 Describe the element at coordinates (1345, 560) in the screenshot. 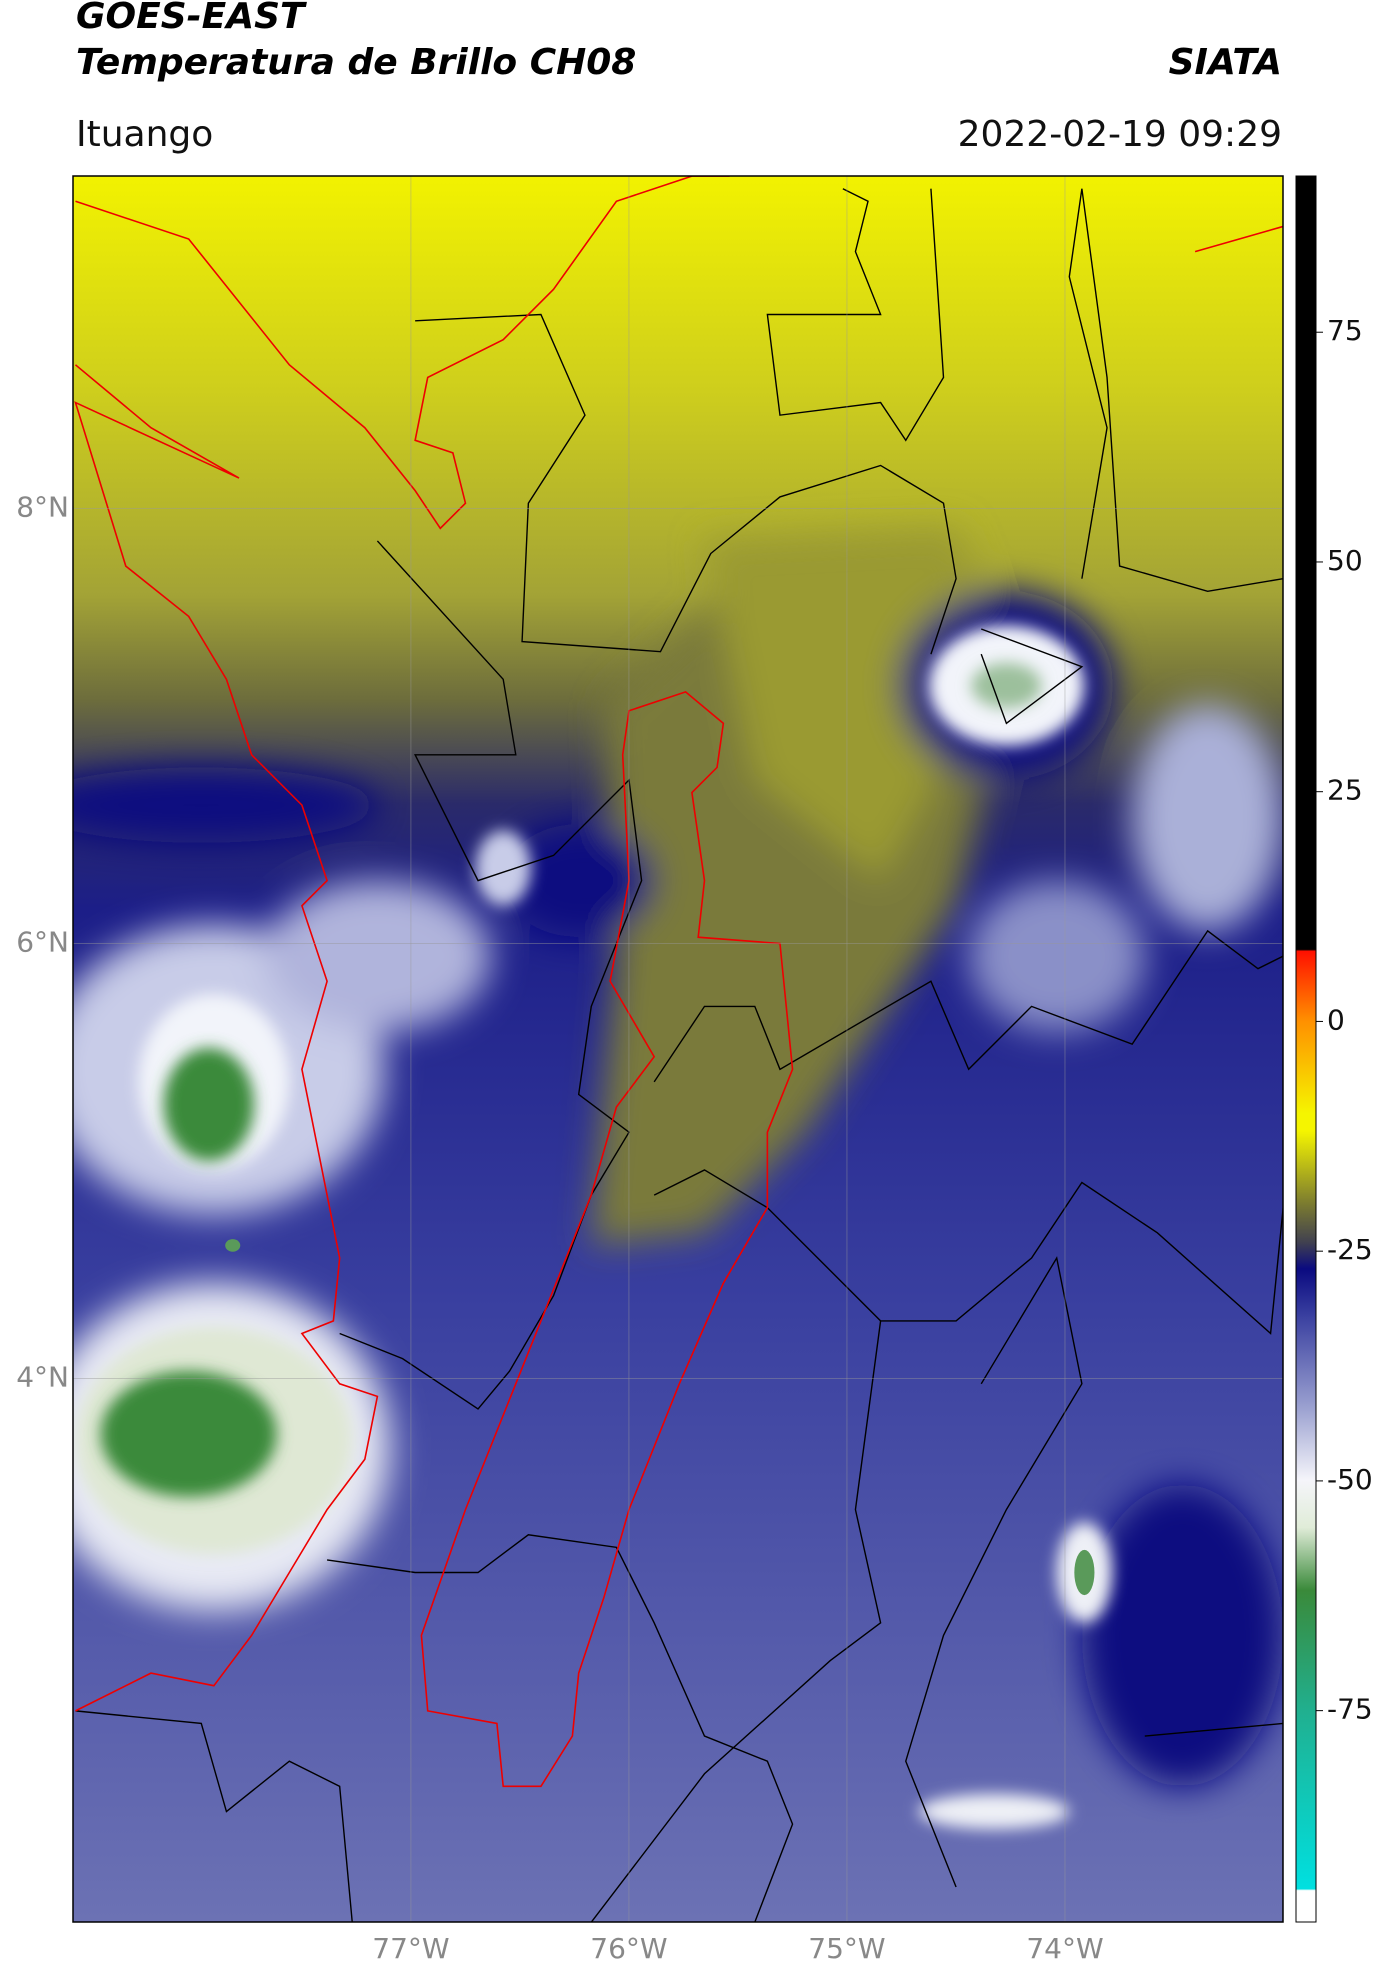

I see `colorbar-tick-label: 50` at that location.